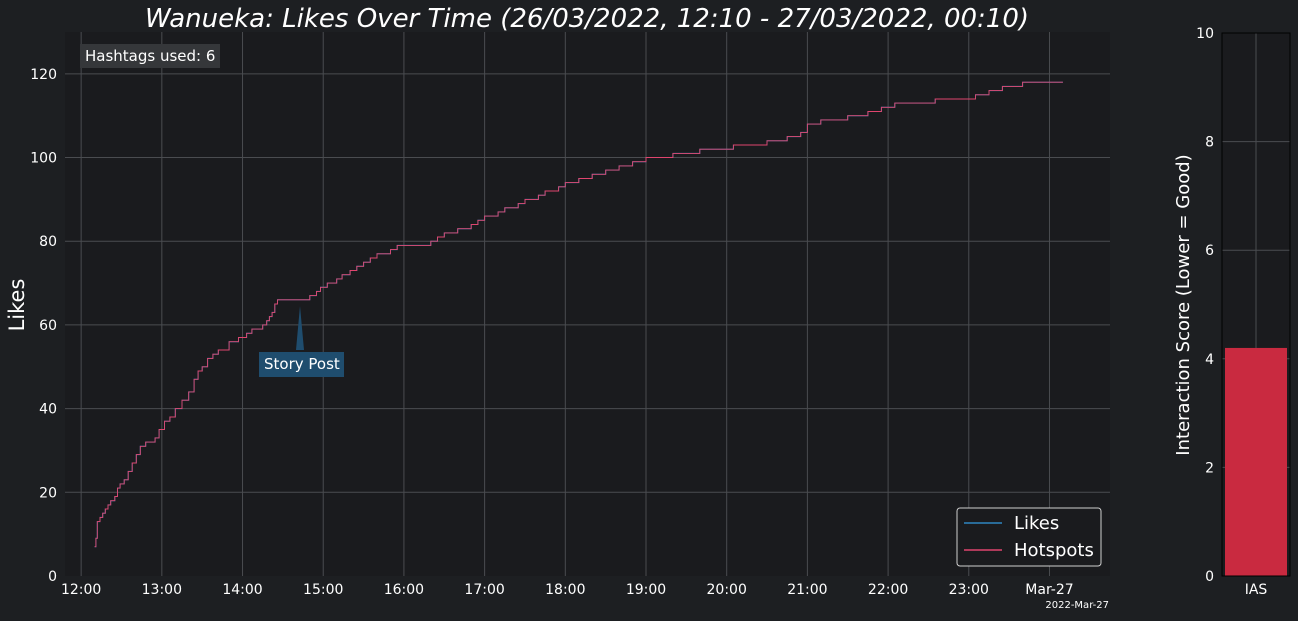 Image resolution: width=1298 pixels, height=621 pixels. I want to click on x-tick-label: 12:00, so click(81, 590).